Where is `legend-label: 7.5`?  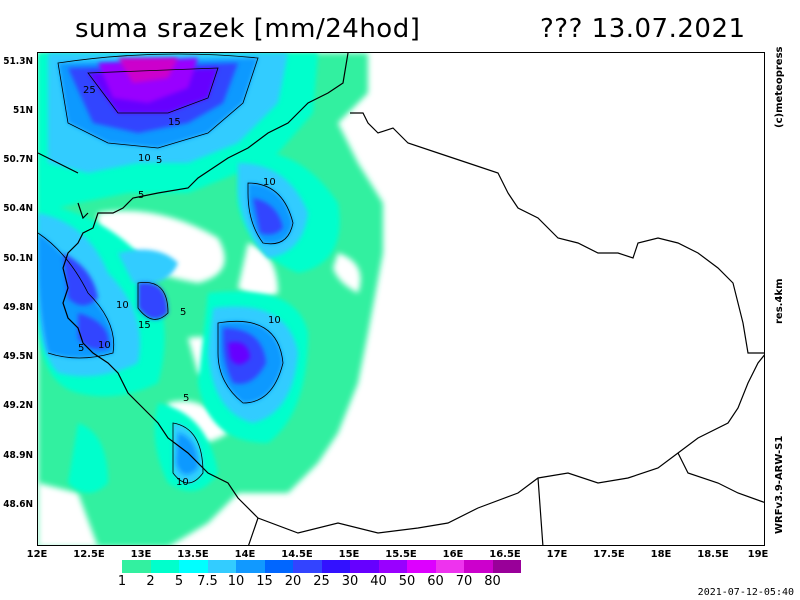 legend-label: 7.5 is located at coordinates (207, 581).